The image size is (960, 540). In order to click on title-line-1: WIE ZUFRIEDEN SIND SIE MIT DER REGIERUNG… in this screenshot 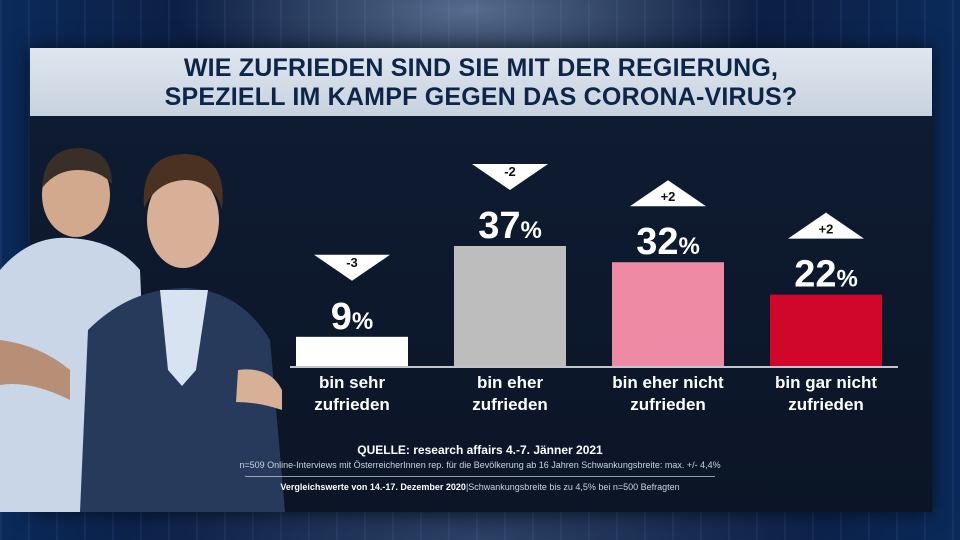, I will do `click(481, 68)`.